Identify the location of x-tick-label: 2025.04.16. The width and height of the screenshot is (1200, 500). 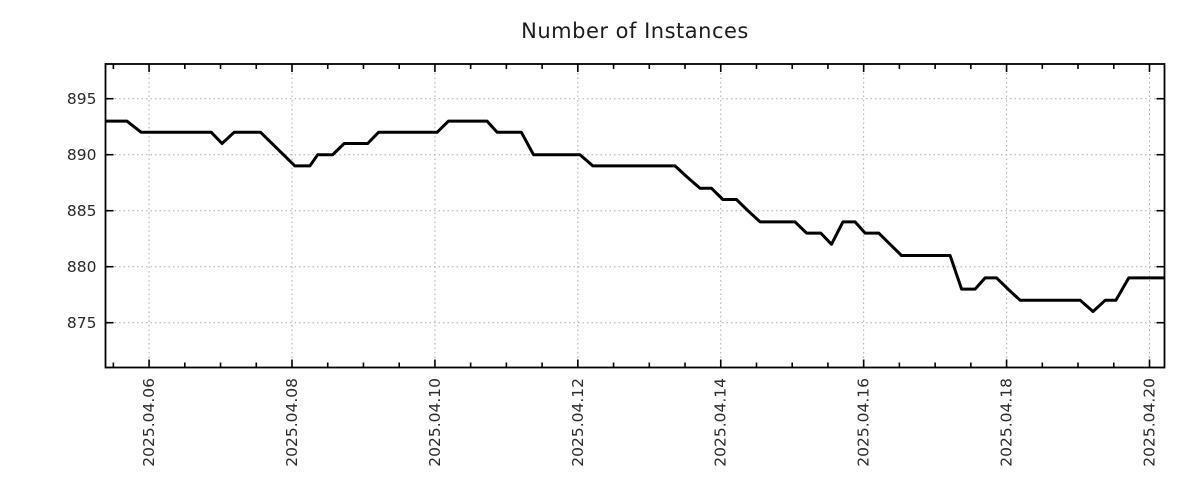
(864, 422).